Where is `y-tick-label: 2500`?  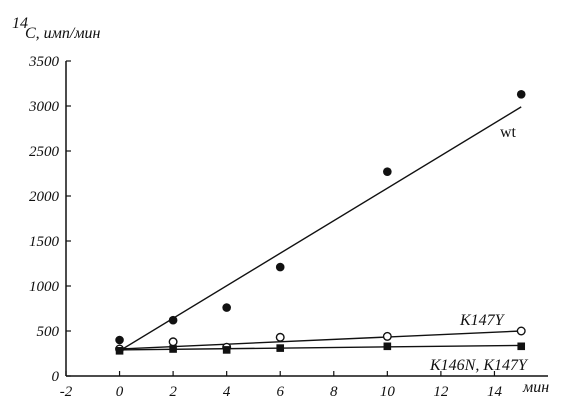 y-tick-label: 2500 is located at coordinates (44, 152).